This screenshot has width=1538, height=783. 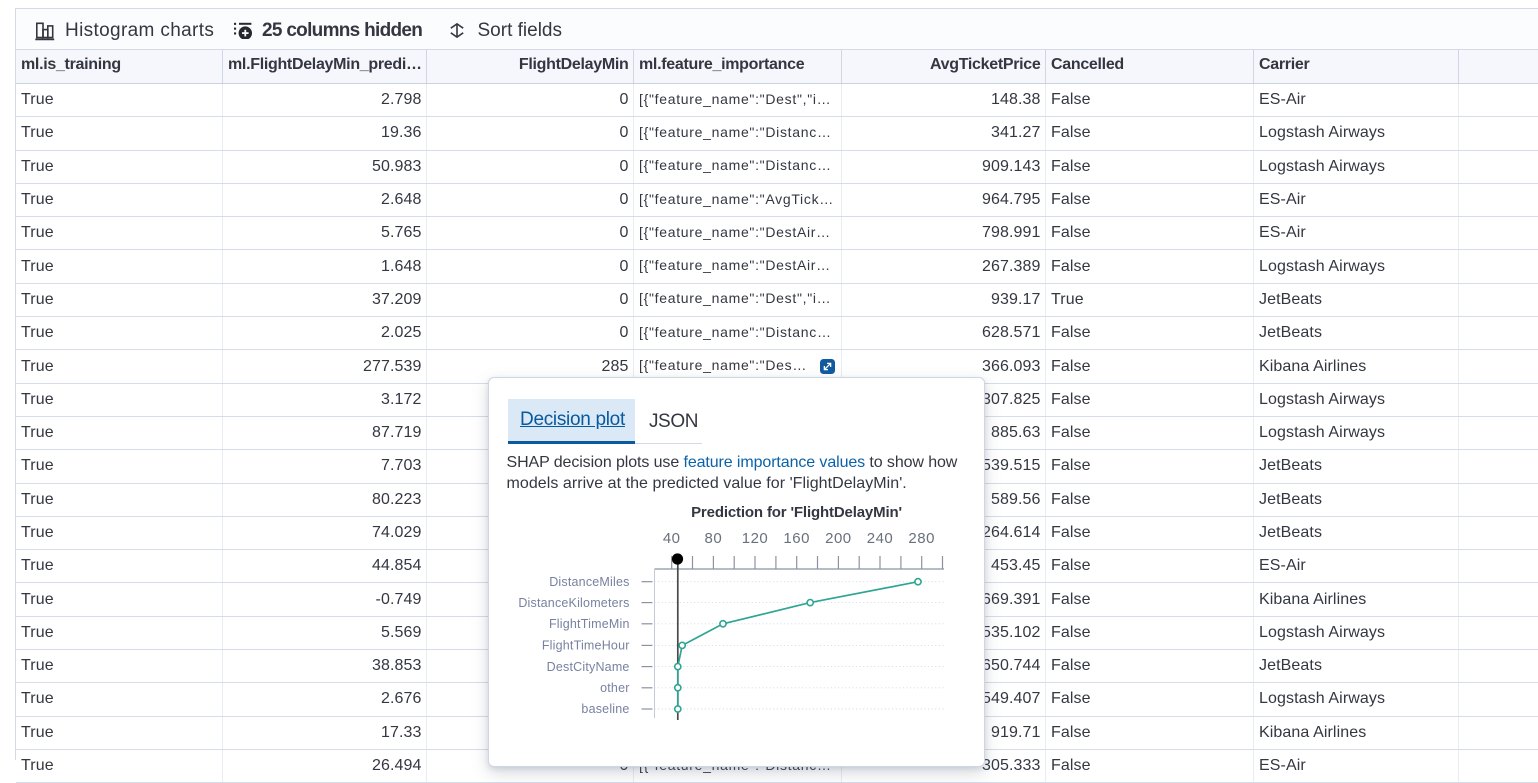 What do you see at coordinates (880, 538) in the screenshot?
I see `svg-text: 240` at bounding box center [880, 538].